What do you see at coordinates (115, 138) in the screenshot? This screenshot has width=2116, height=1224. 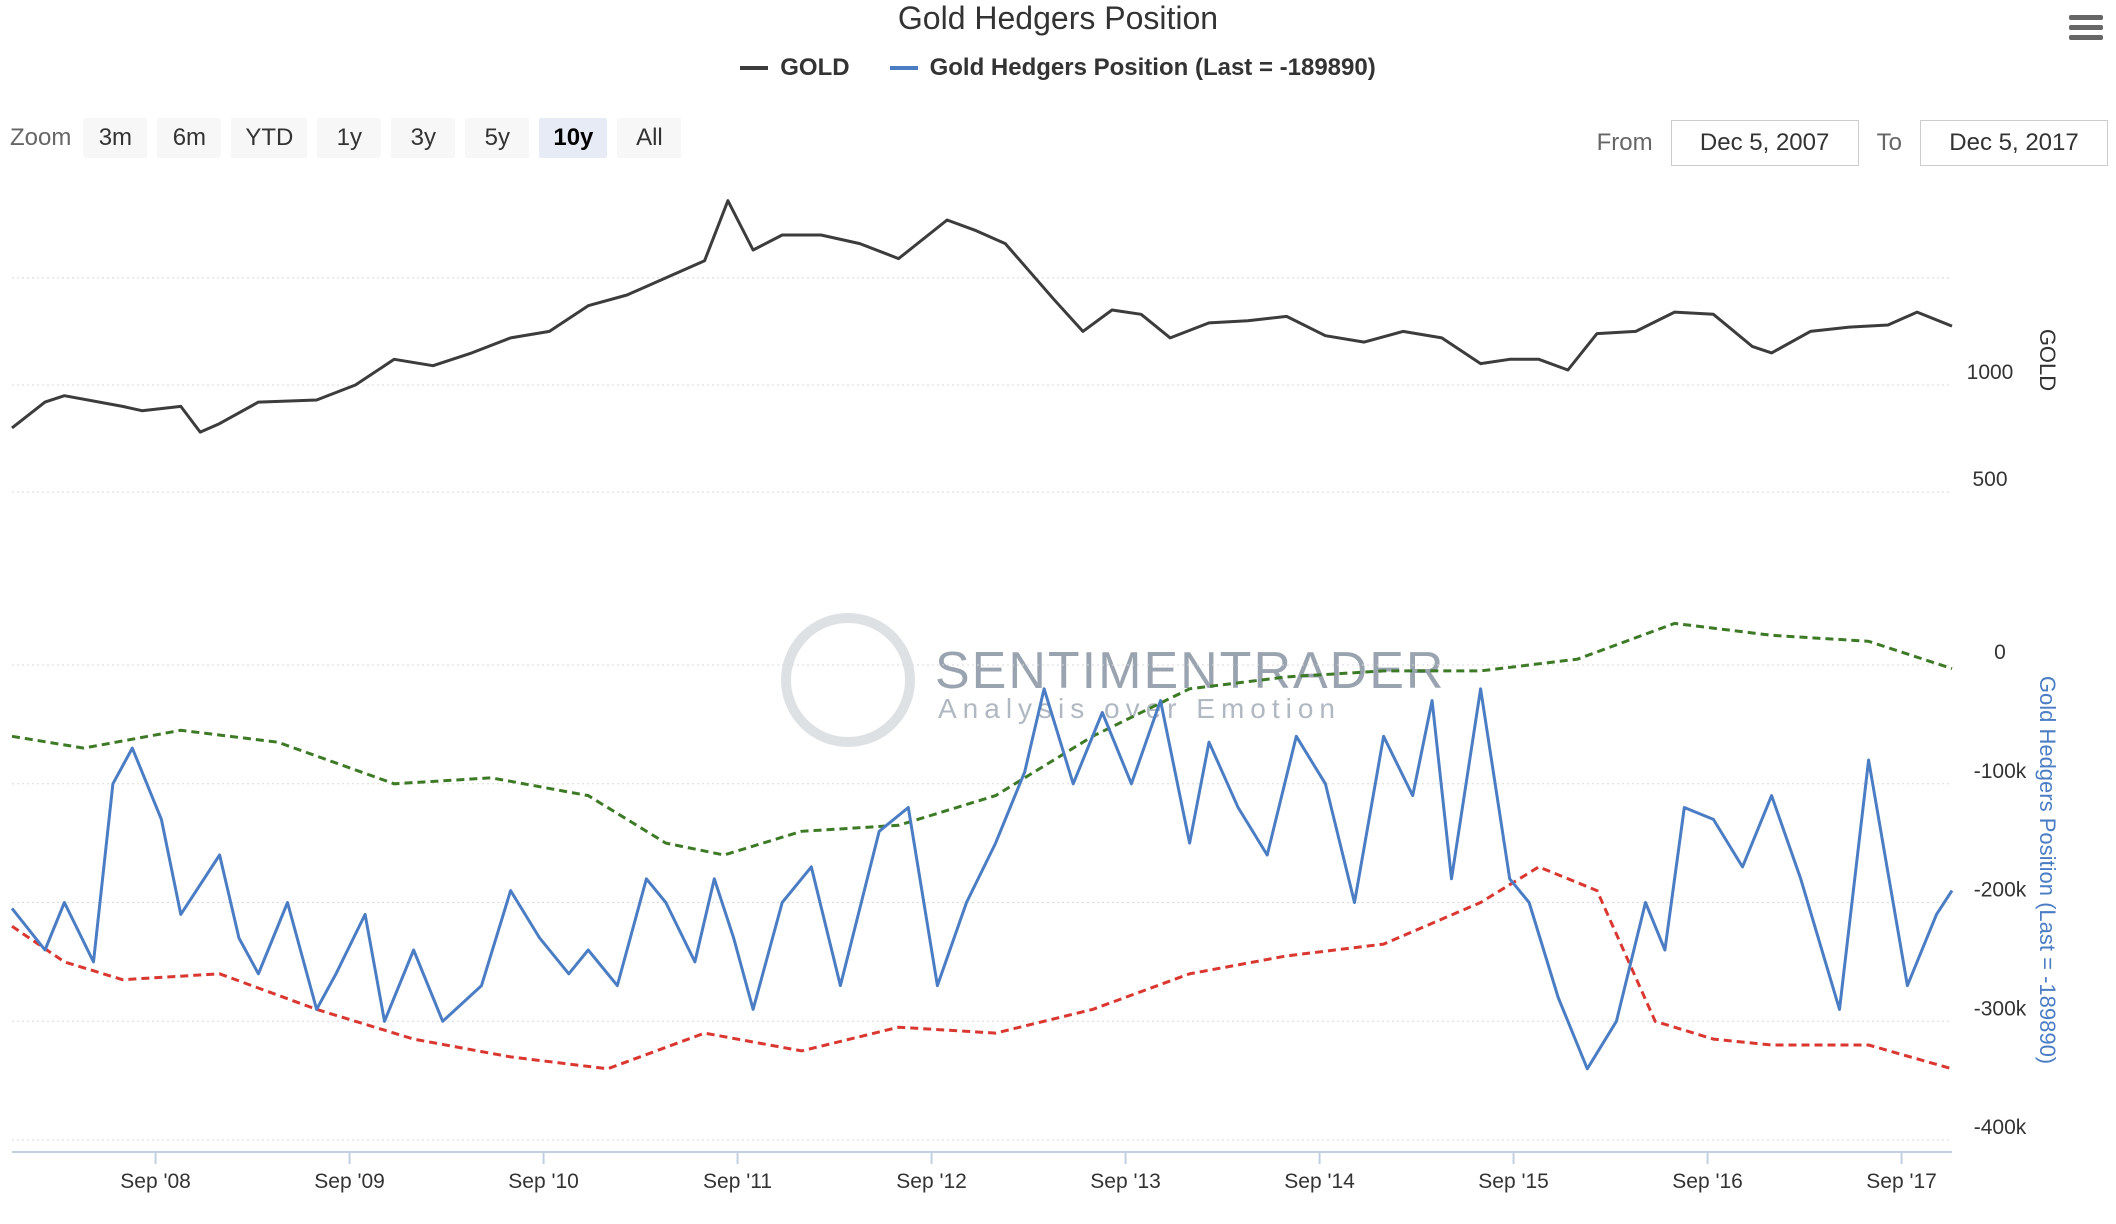 I see `zoom-button-3m: 3m` at bounding box center [115, 138].